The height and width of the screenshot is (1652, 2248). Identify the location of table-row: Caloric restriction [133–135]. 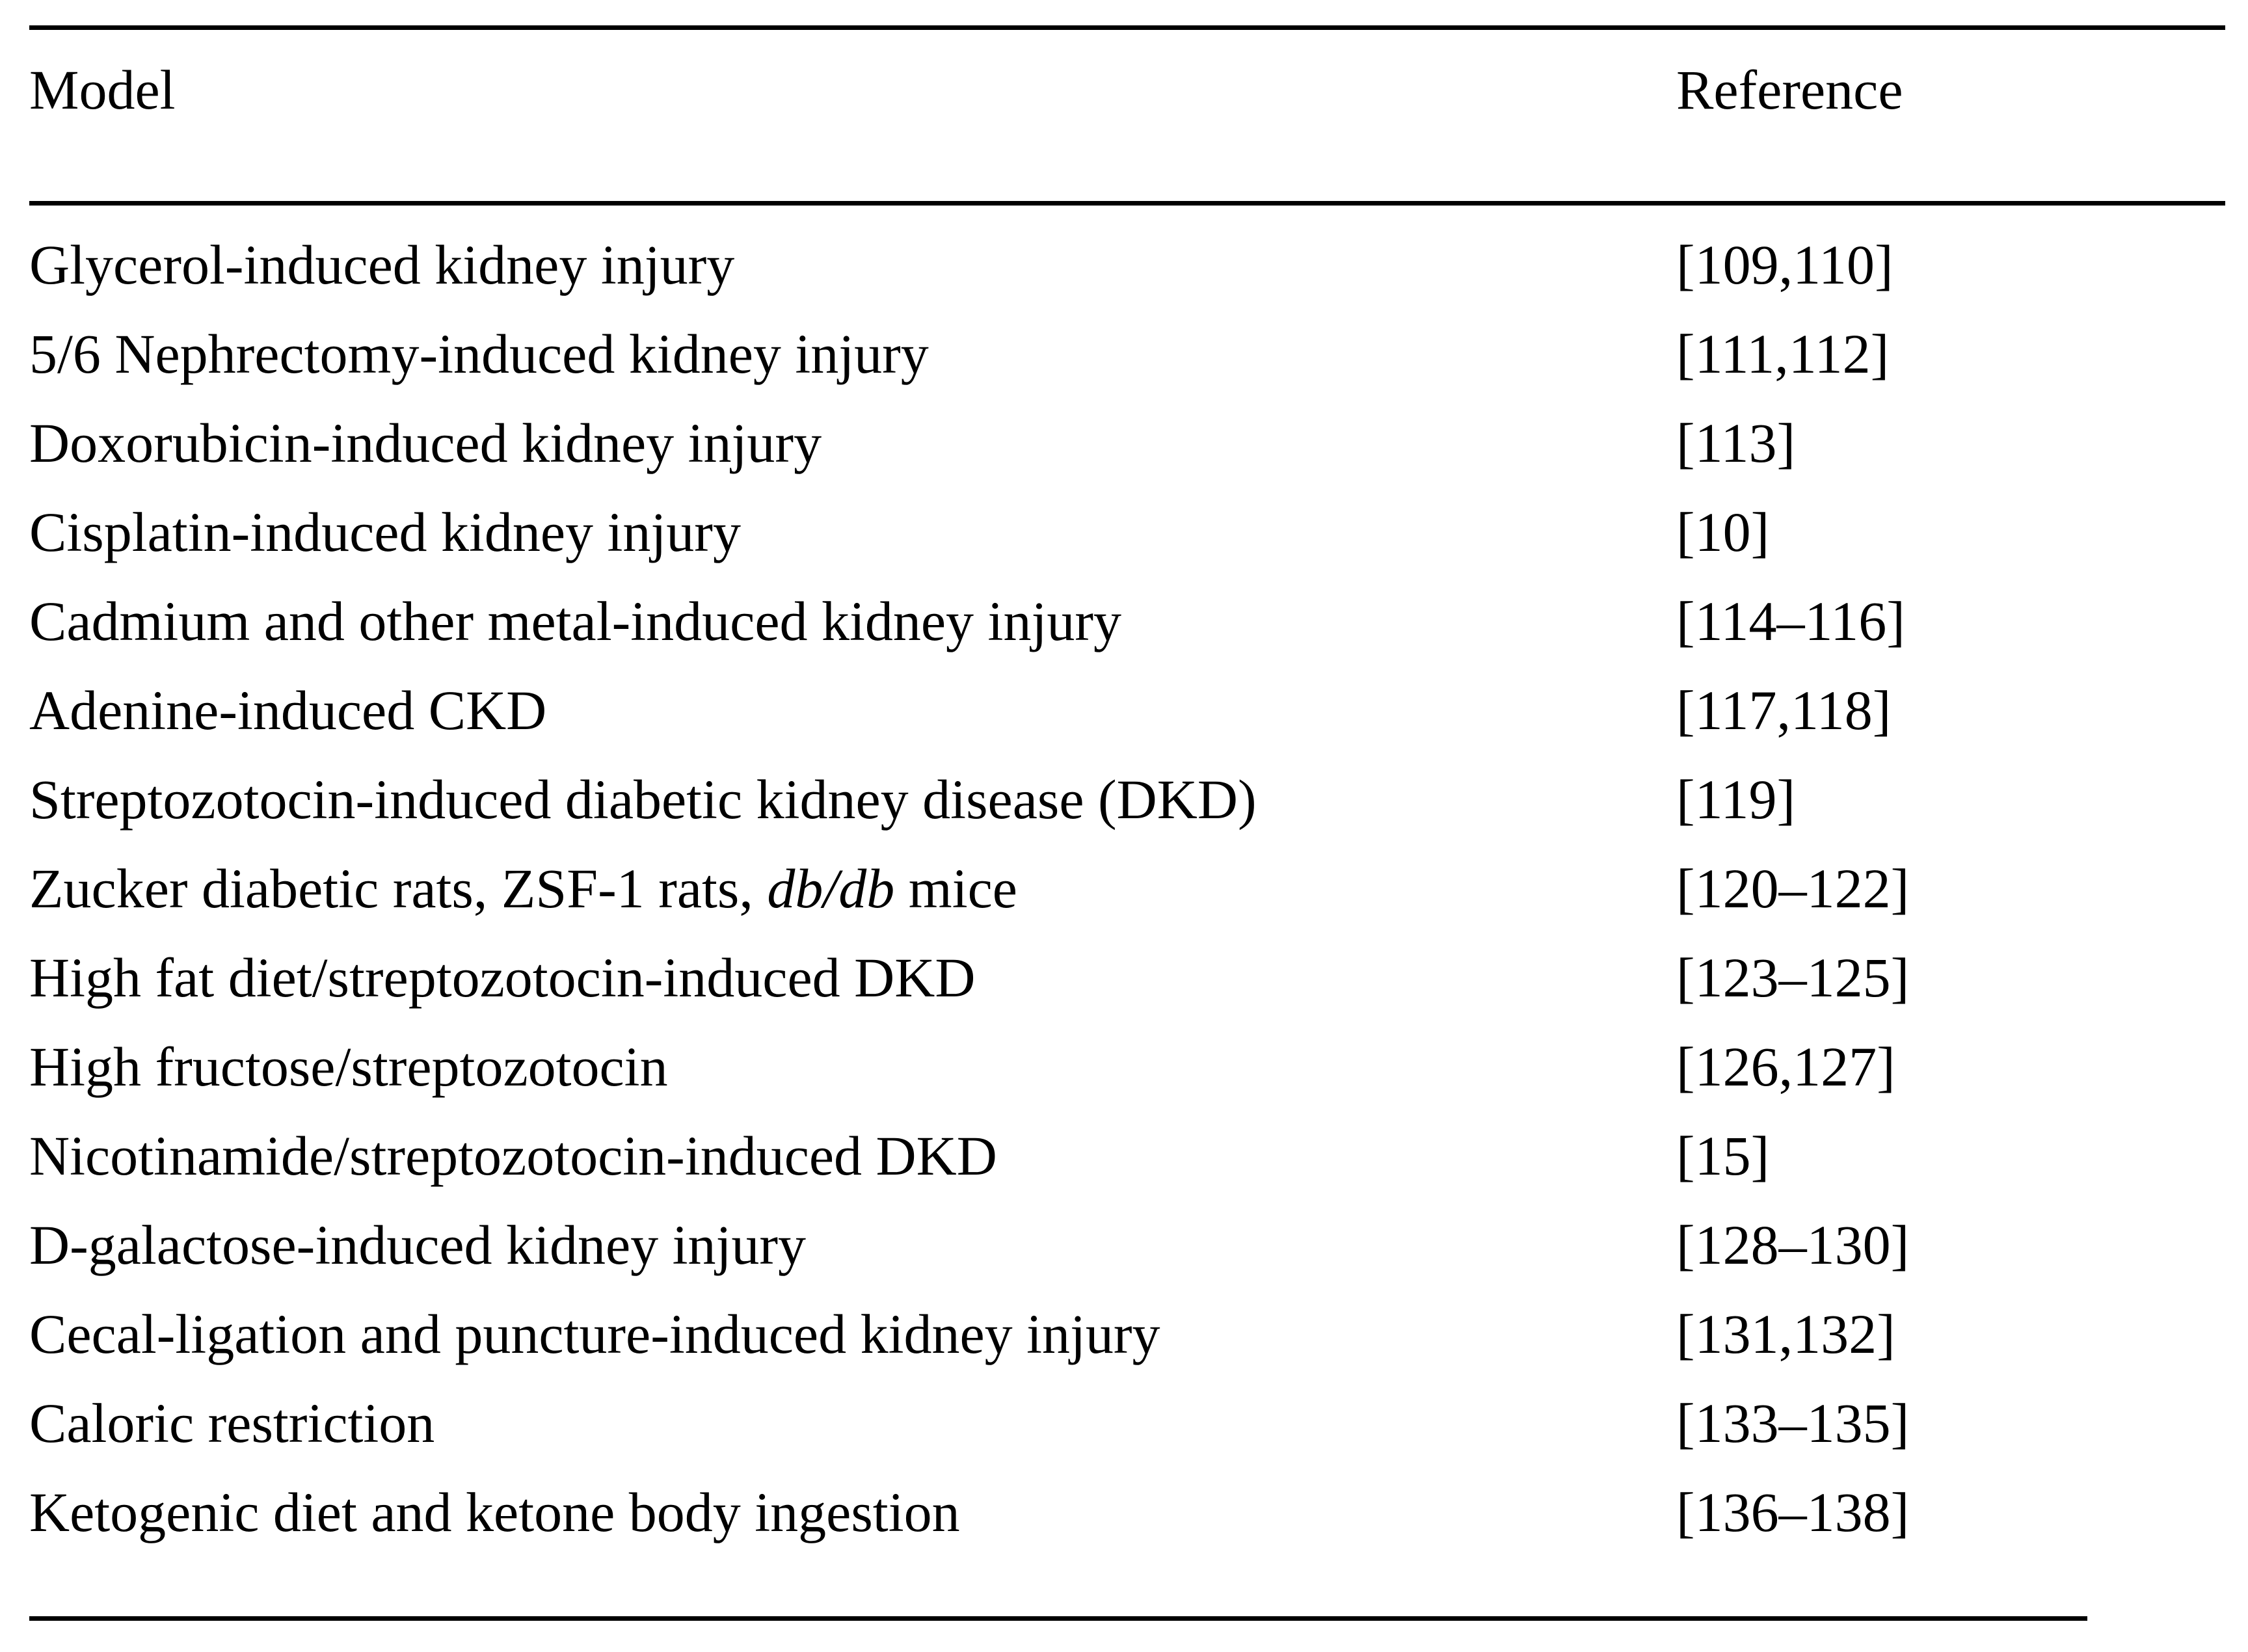
(1124, 1423).